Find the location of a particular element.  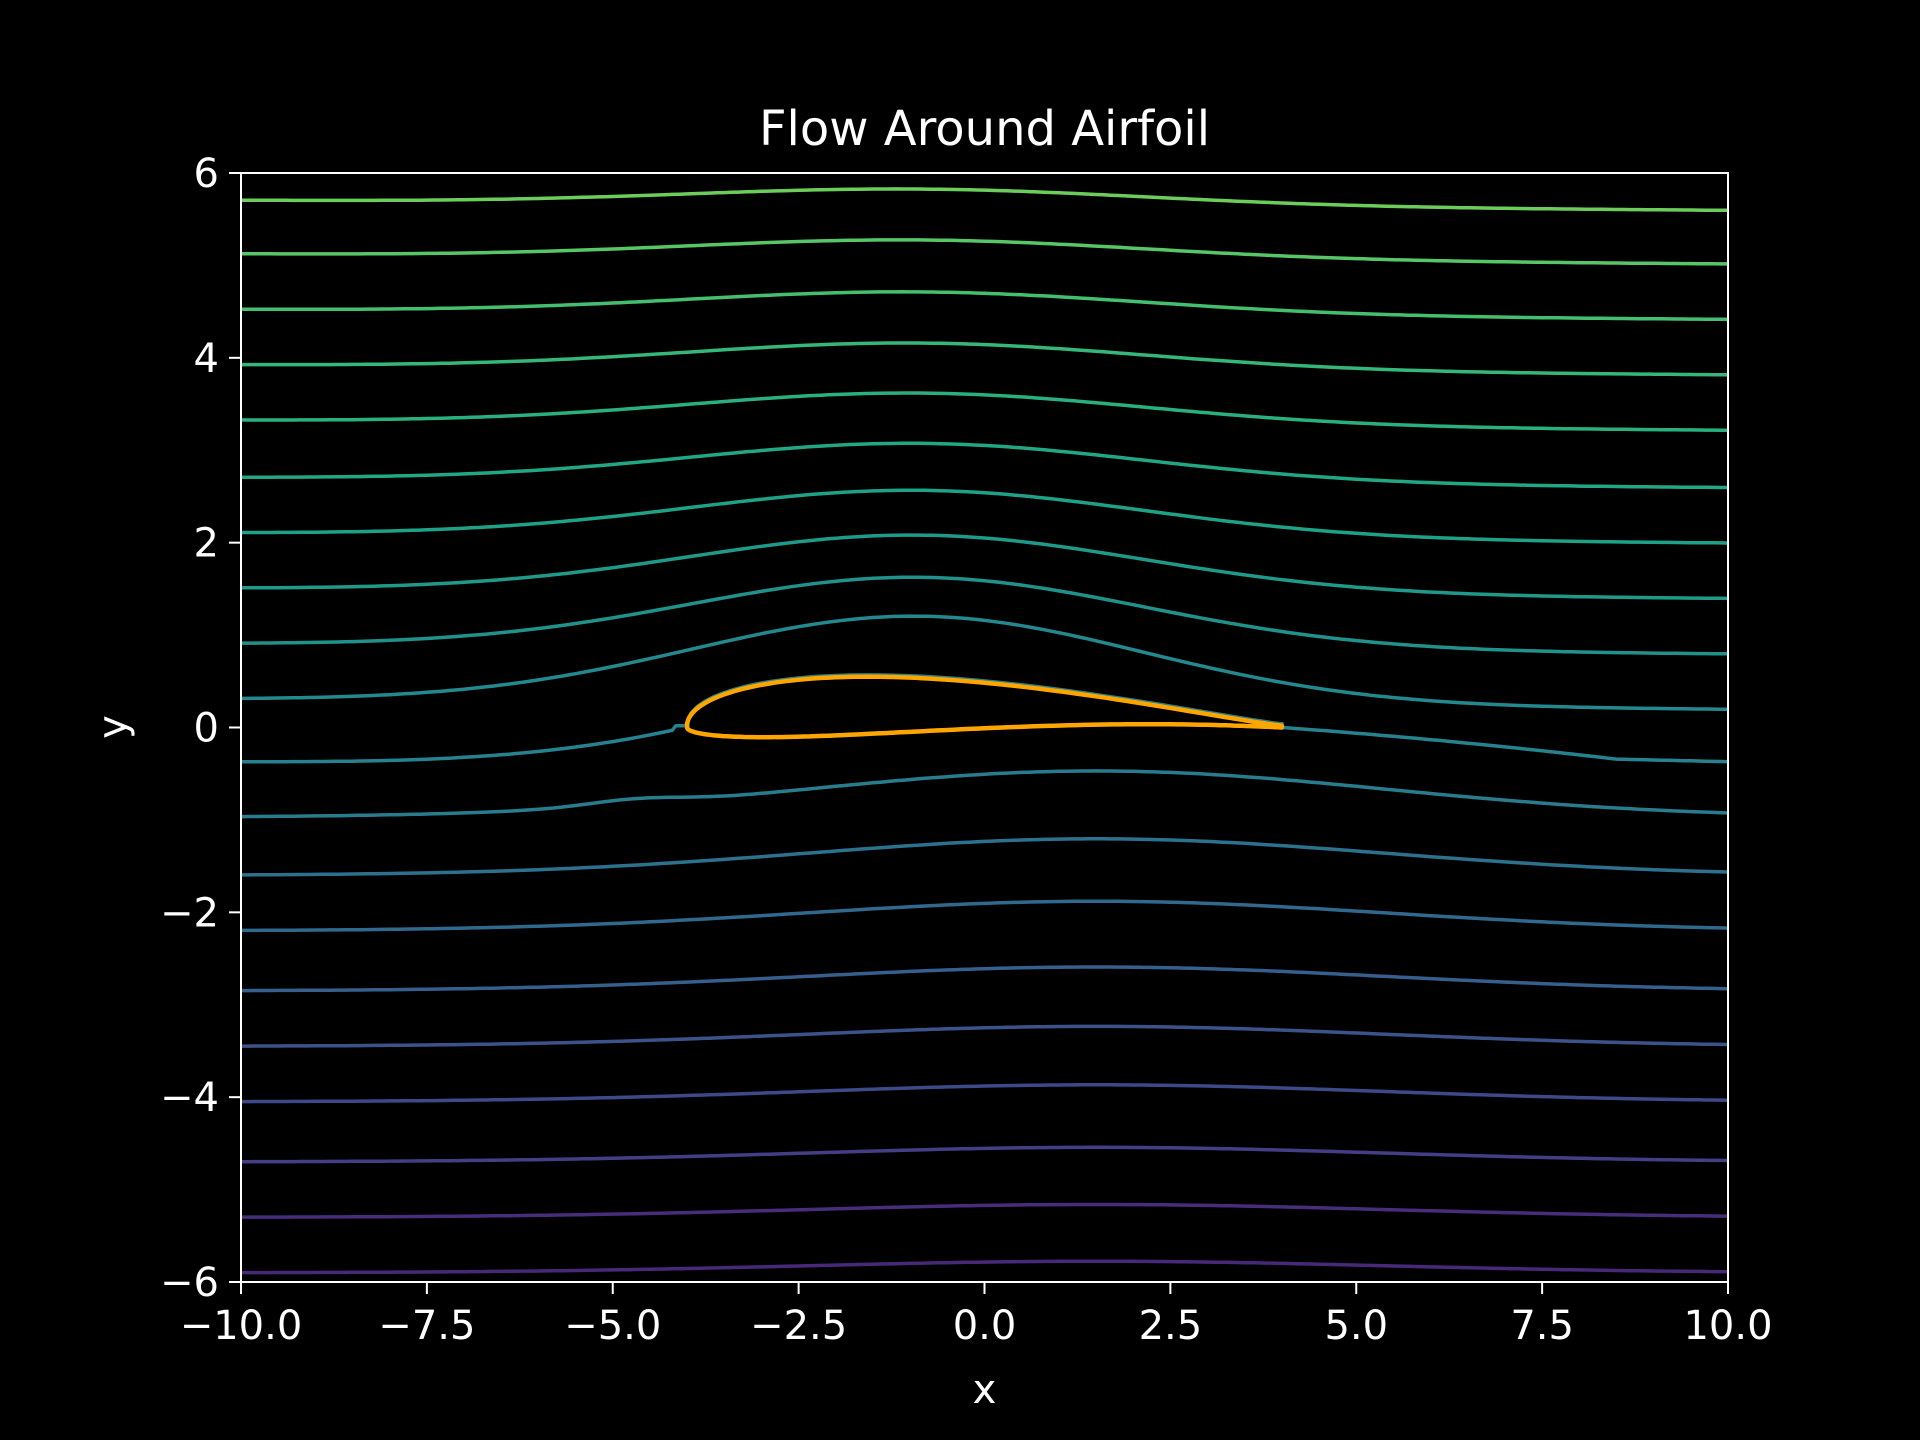

y-axis: −6 −4 −2 0 2 4 6 is located at coordinates (200, 728).